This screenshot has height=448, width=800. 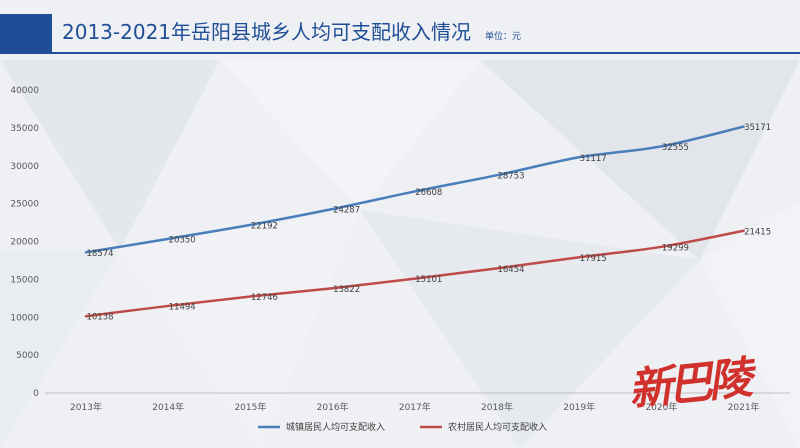 I want to click on title-divider, so click(x=400, y=53).